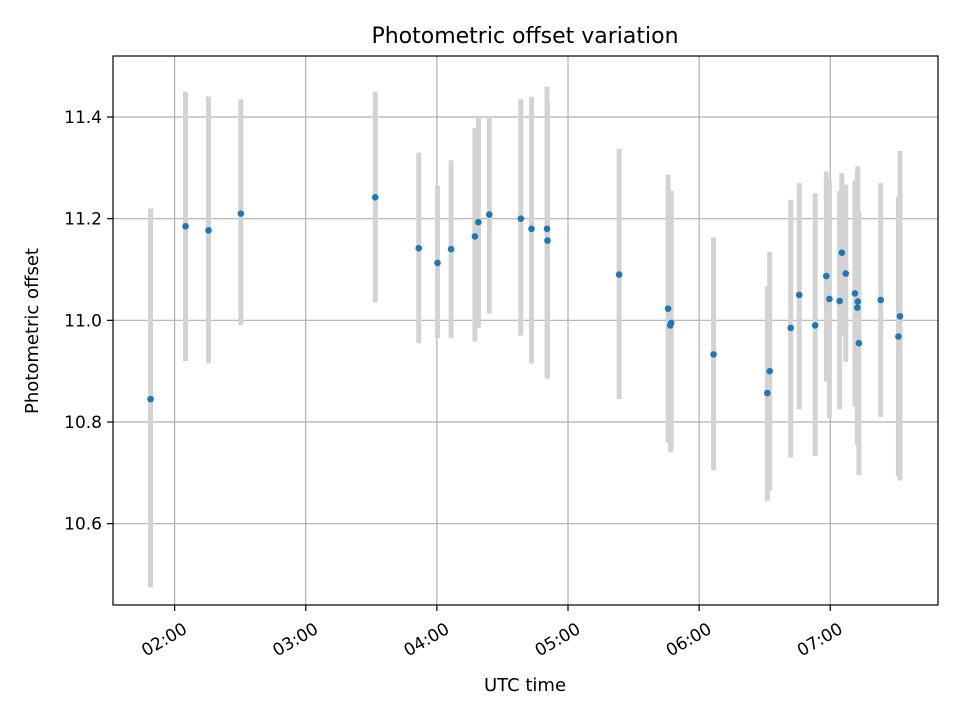  What do you see at coordinates (83, 321) in the screenshot?
I see `y-tick-label: 11.0` at bounding box center [83, 321].